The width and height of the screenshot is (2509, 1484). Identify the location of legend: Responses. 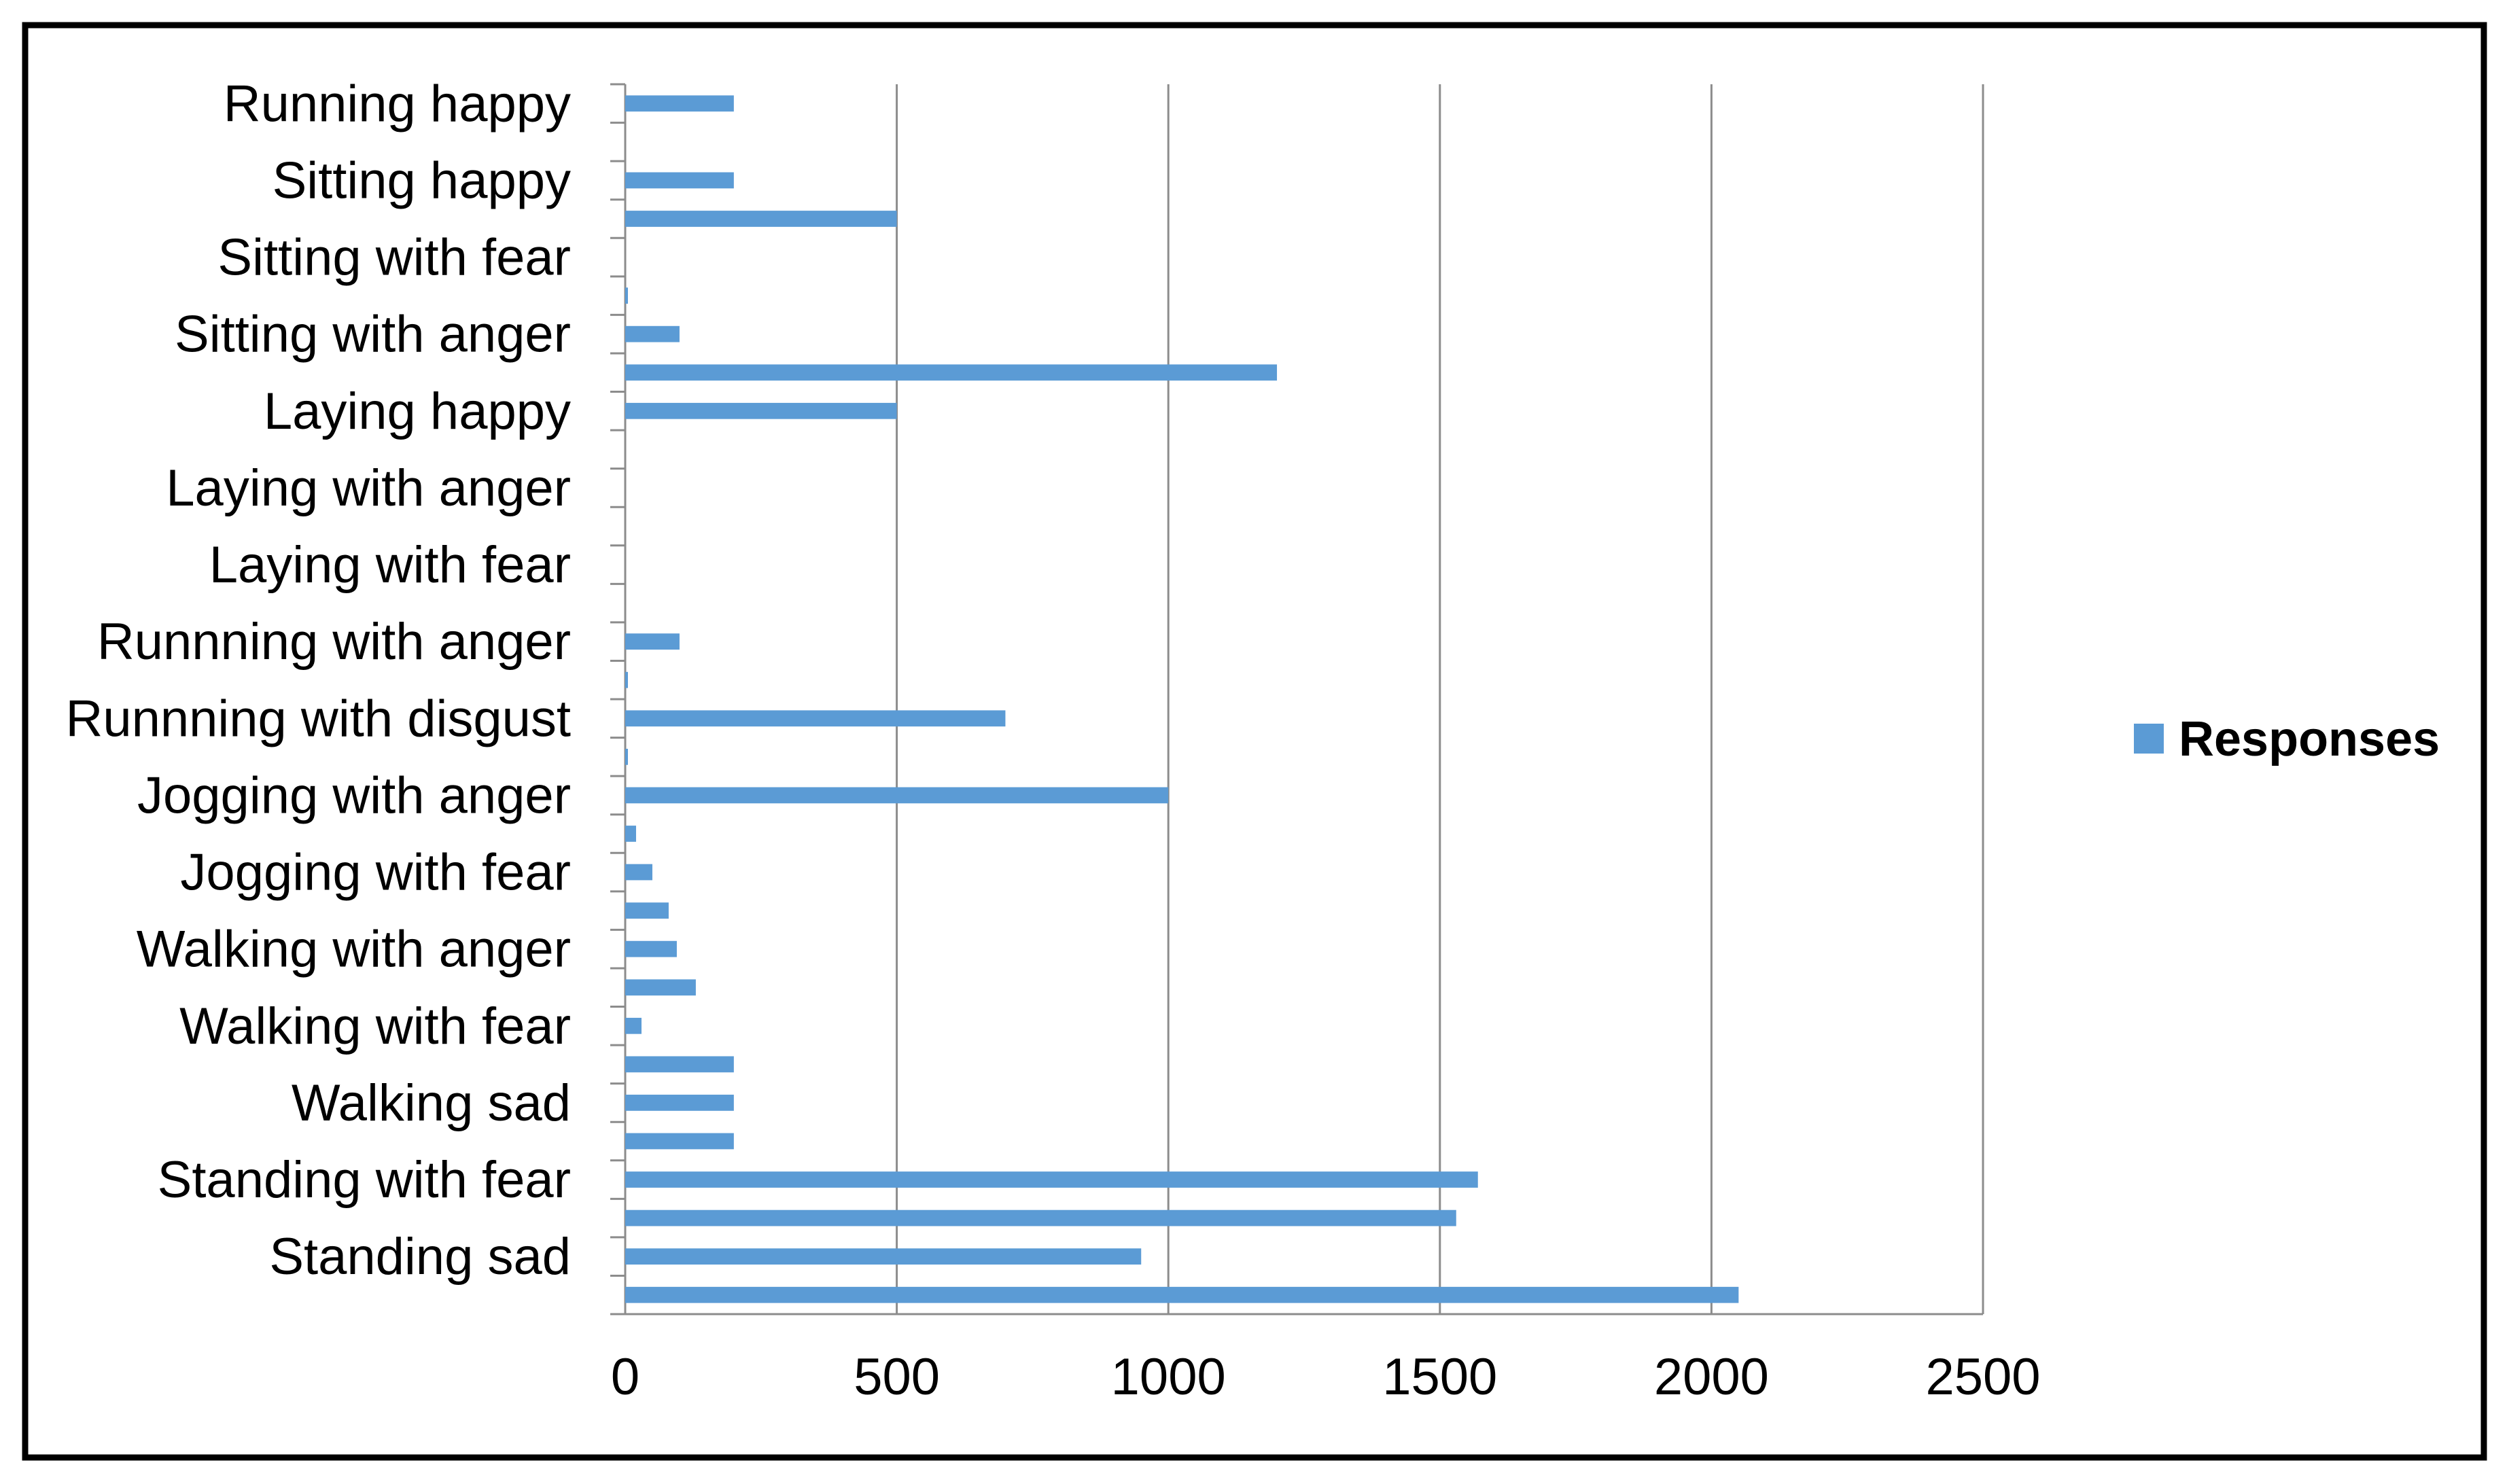
(2287, 739).